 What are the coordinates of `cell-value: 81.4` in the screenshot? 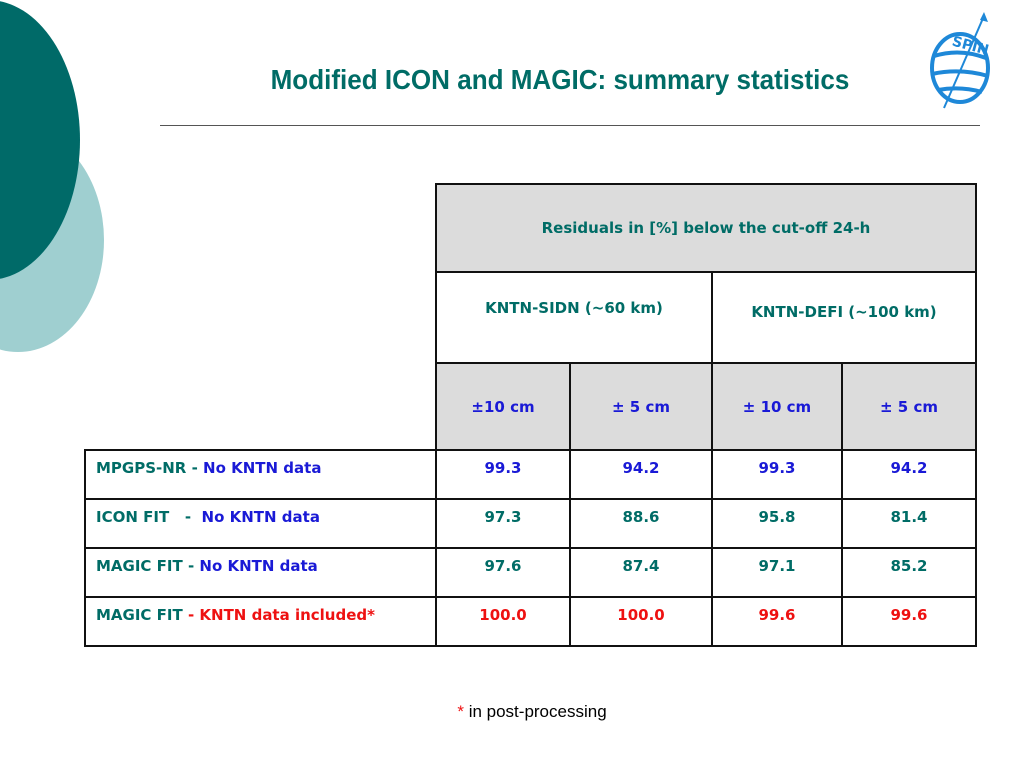 It's located at (909, 523).